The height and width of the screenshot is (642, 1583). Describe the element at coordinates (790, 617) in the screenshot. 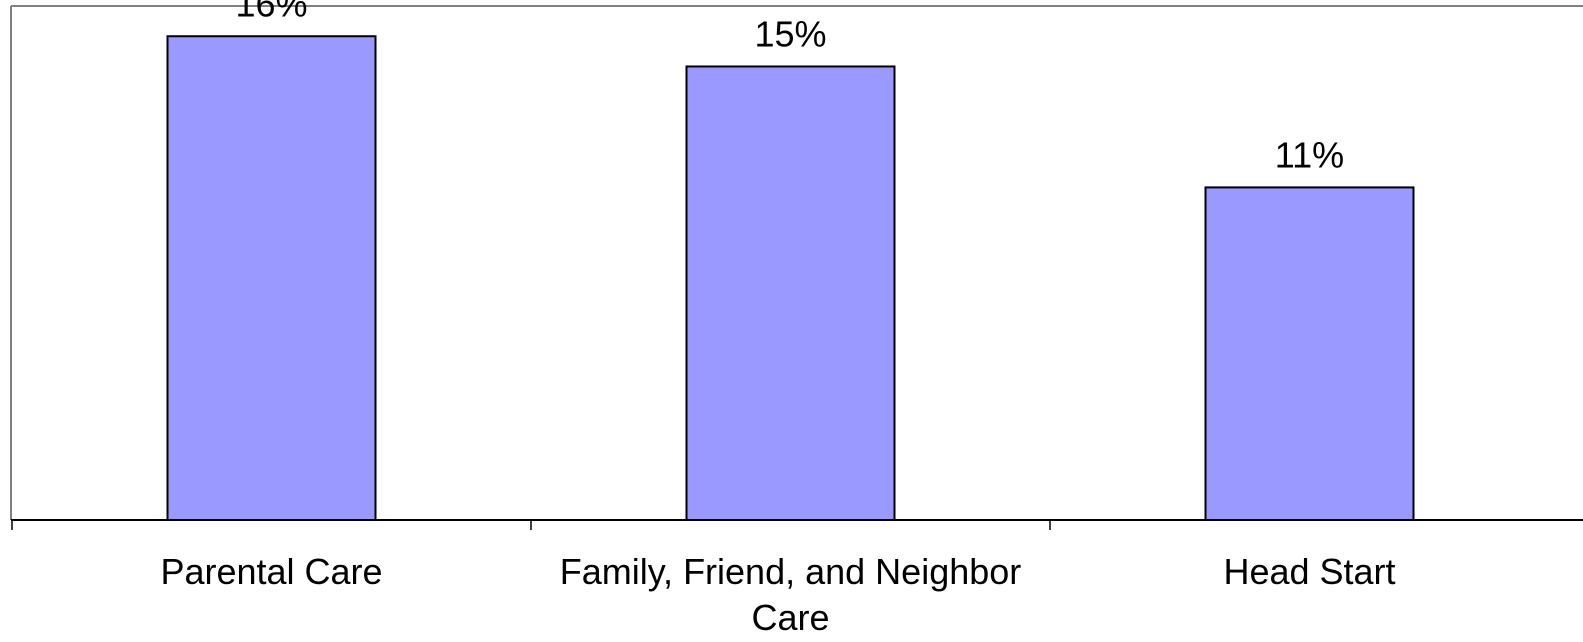

I see `x-tick-label-2-line-2: Care` at that location.